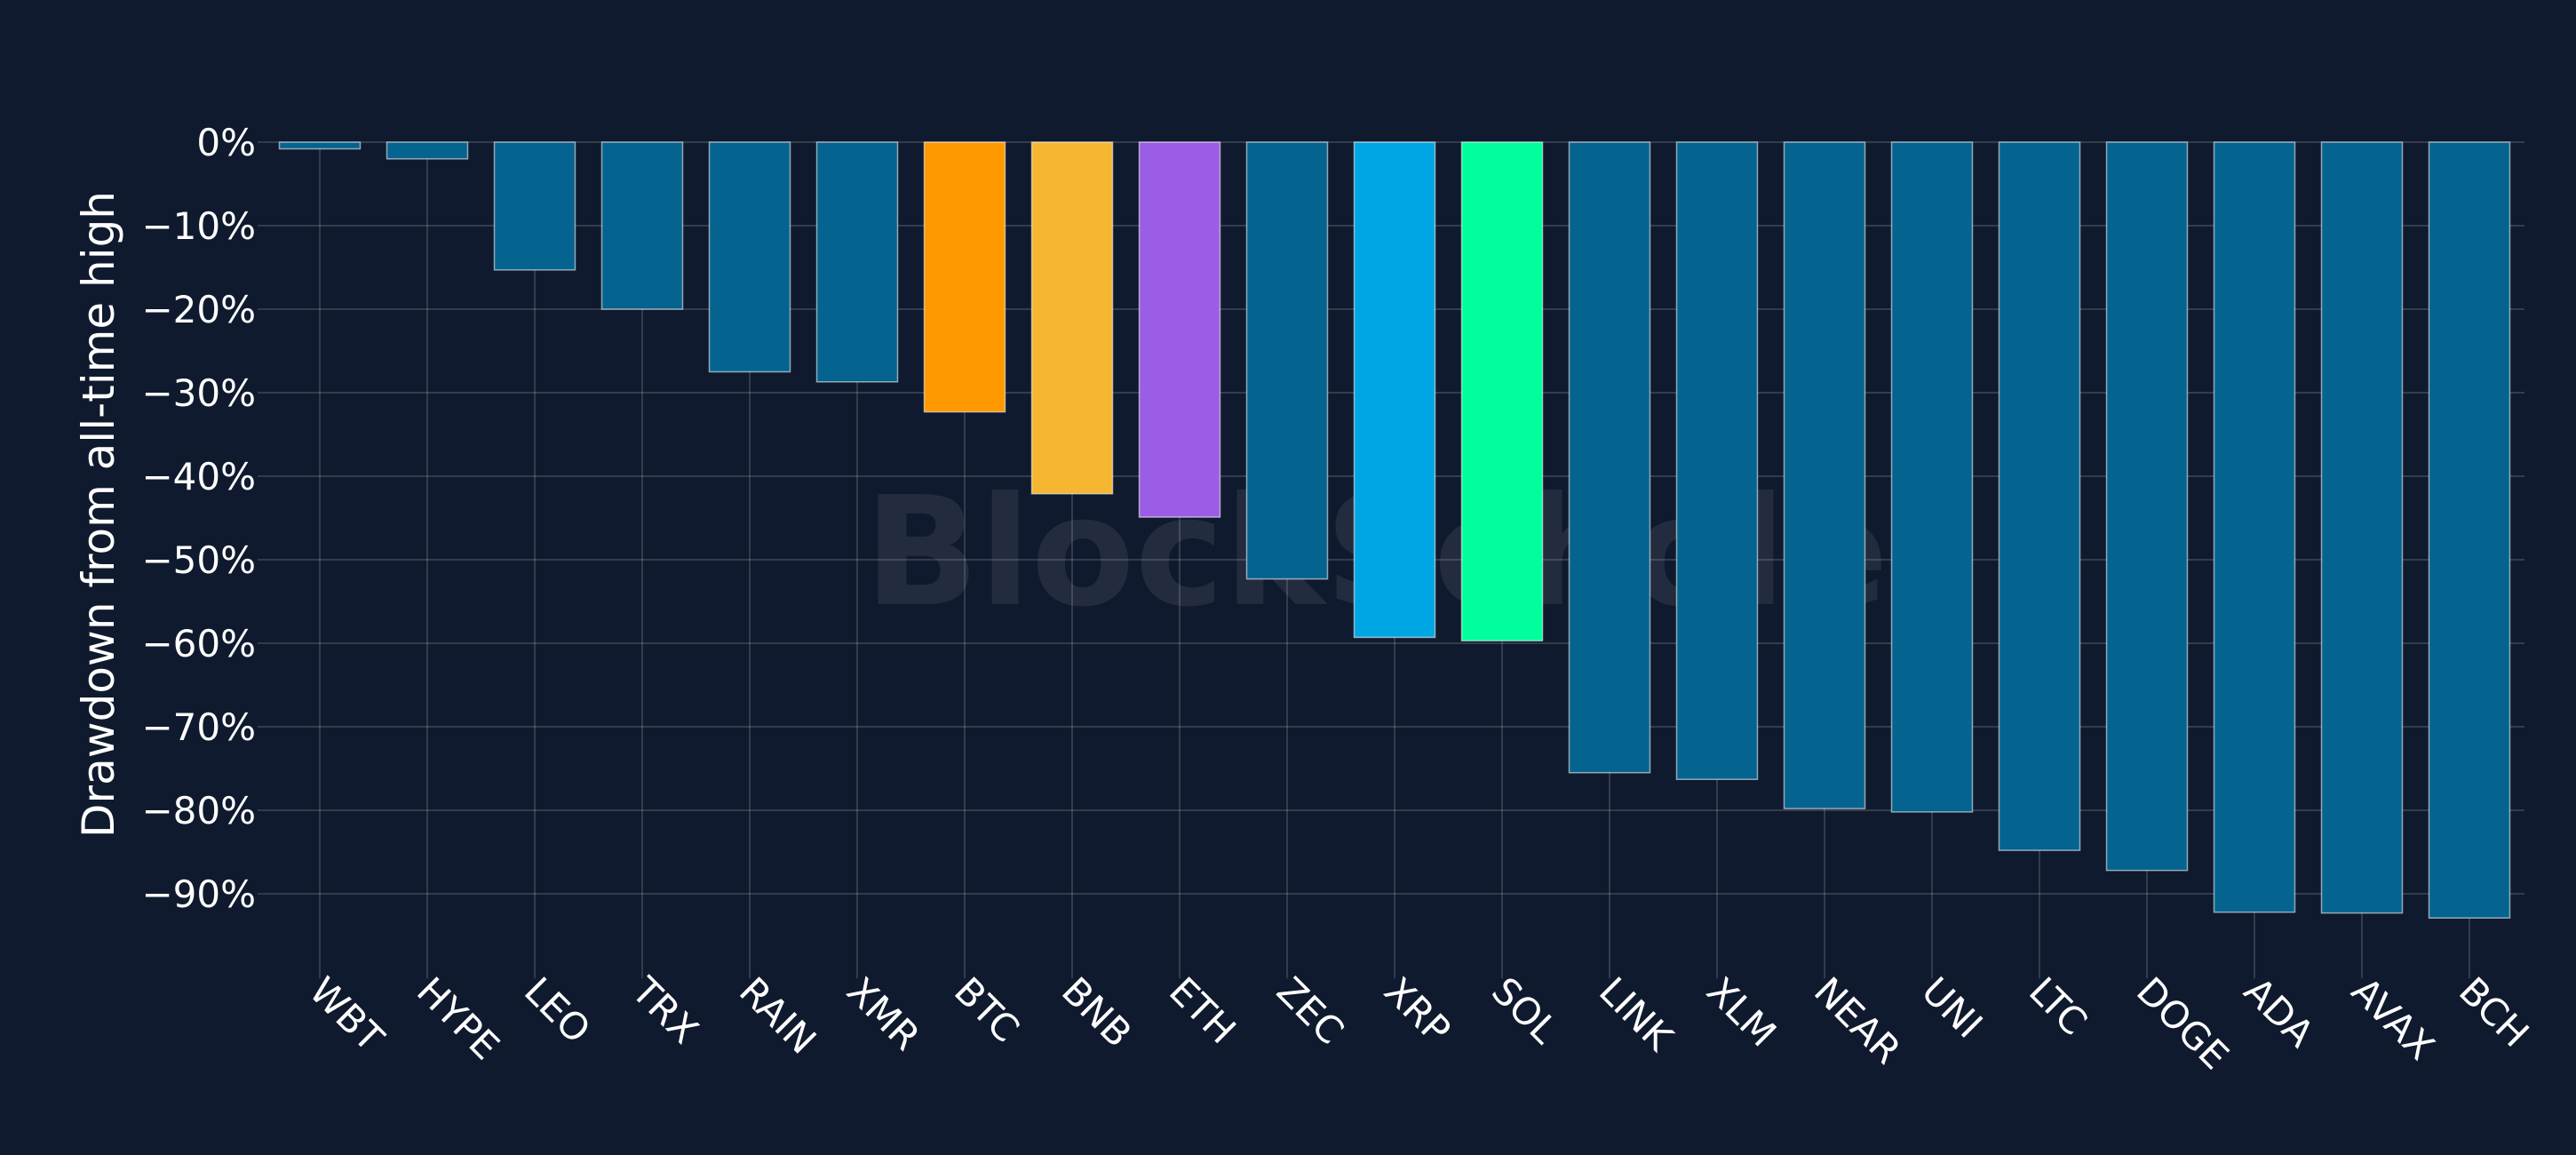 This screenshot has height=1155, width=2576. What do you see at coordinates (198, 226) in the screenshot?
I see `y-tick-label: −10%` at bounding box center [198, 226].